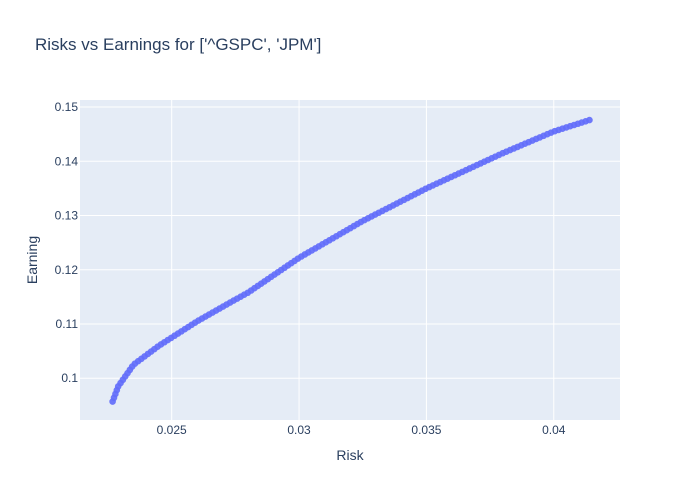 The width and height of the screenshot is (700, 500). Describe the element at coordinates (67, 242) in the screenshot. I see `y-axis-ticks: 0.1 0.11 0.12 0.13 0.14 0.15` at that location.